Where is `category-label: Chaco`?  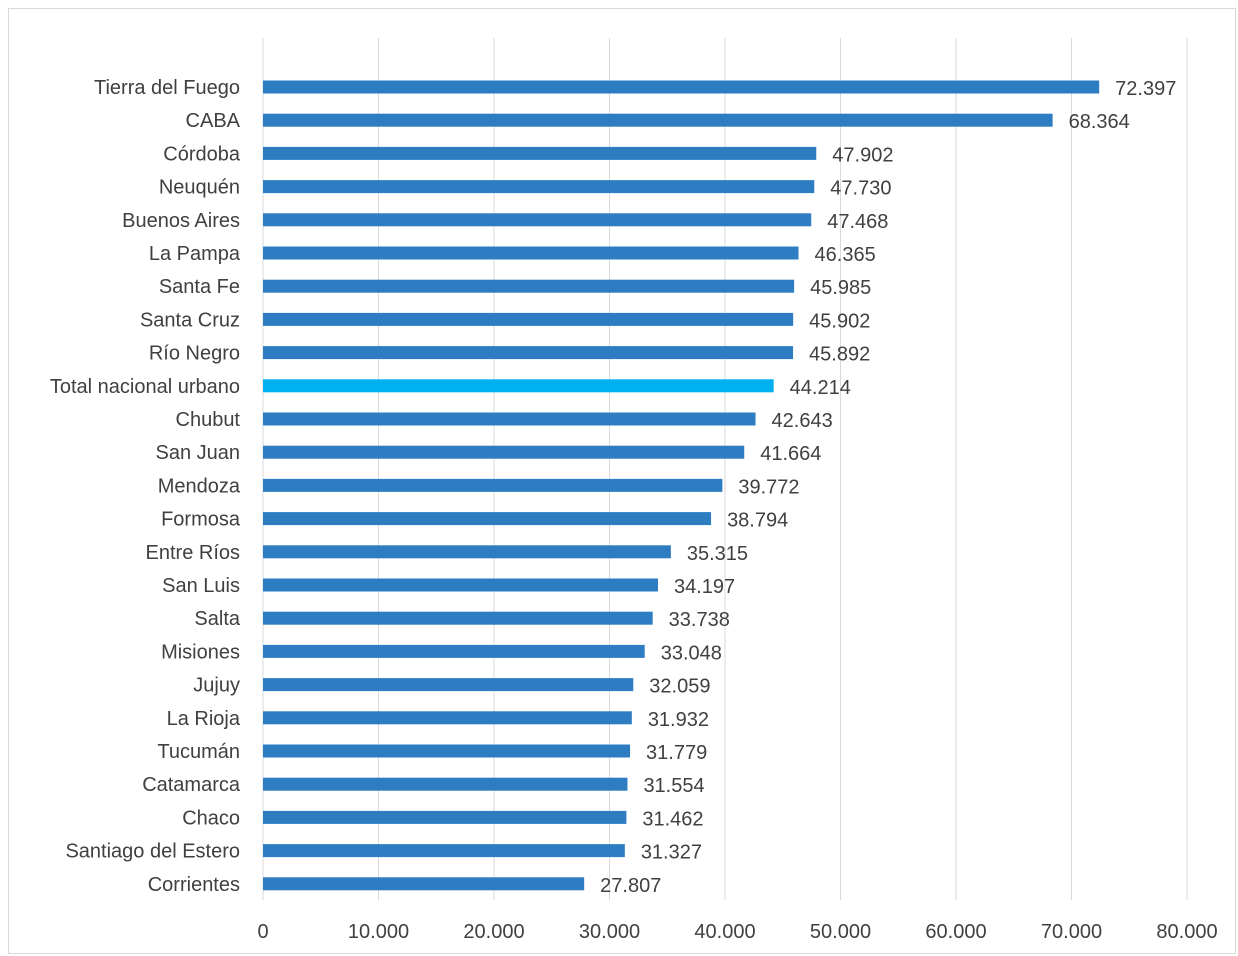
category-label: Chaco is located at coordinates (211, 818).